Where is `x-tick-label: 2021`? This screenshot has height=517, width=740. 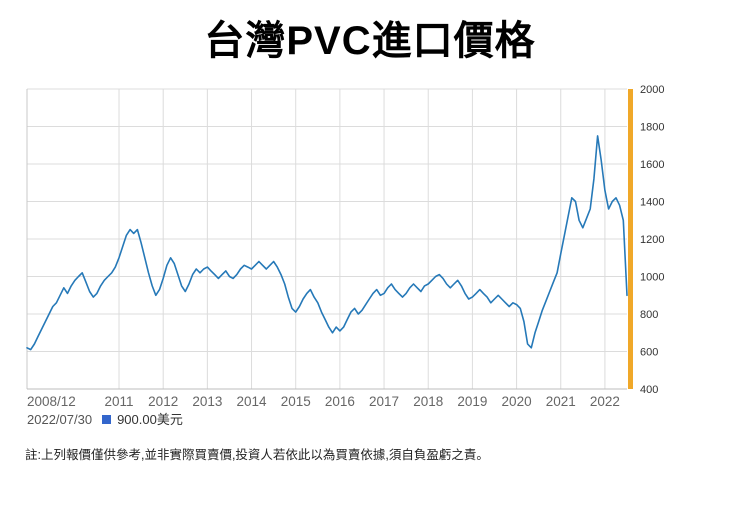
x-tick-label: 2021 is located at coordinates (561, 401).